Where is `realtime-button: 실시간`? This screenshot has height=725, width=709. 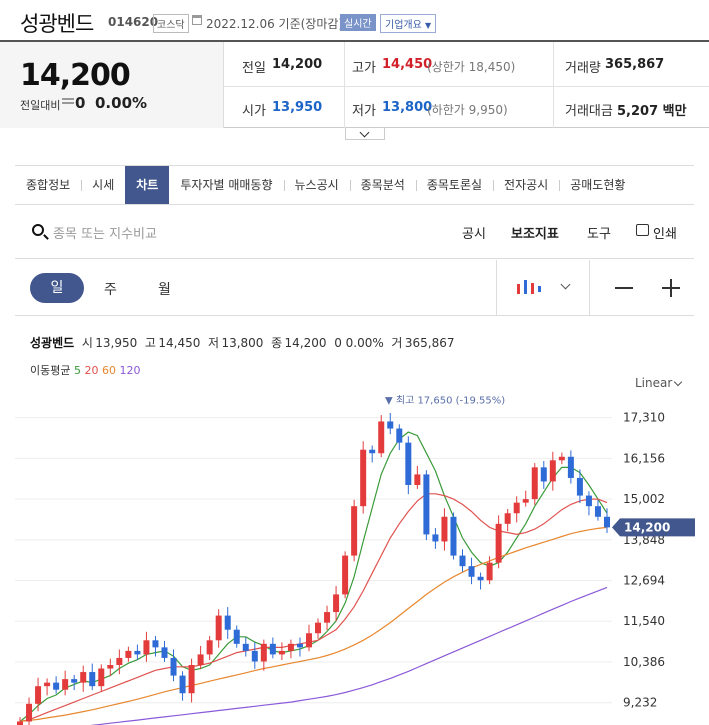 realtime-button: 실시간 is located at coordinates (358, 22).